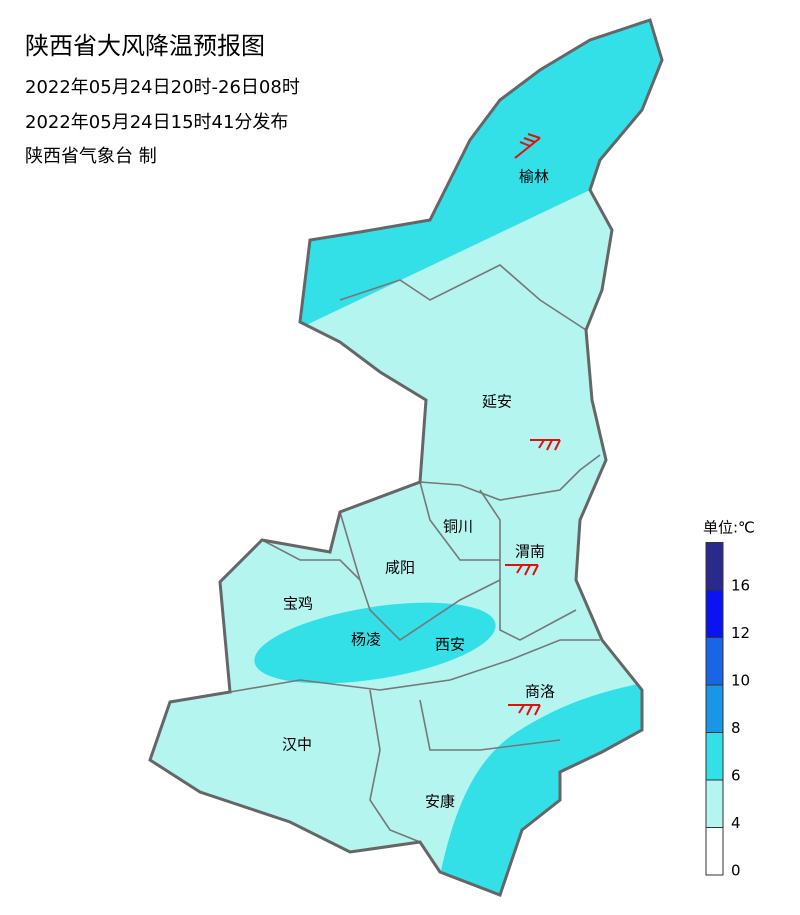  Describe the element at coordinates (736, 823) in the screenshot. I see `legend-tick-label: 4` at that location.